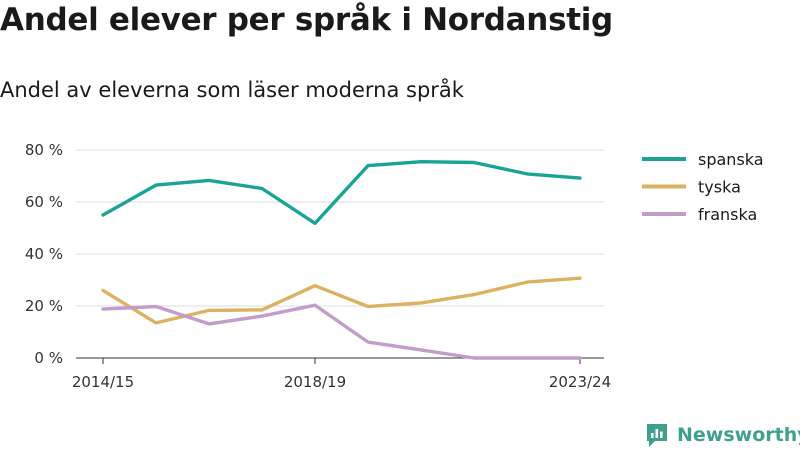 The height and width of the screenshot is (450, 800). I want to click on y-tick-label: 60 %, so click(44, 202).